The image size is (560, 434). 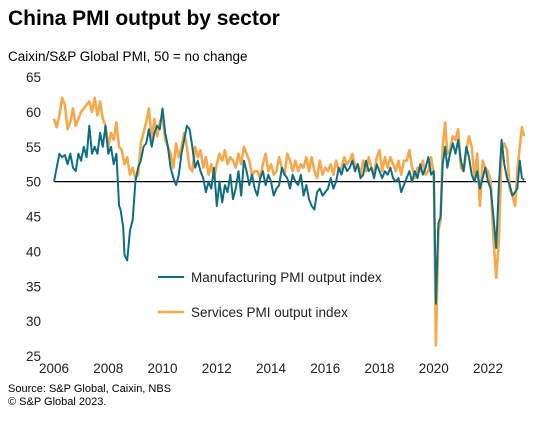 I want to click on chart-subtitle: Caixin/S&P Global PMI, 50 = no change, so click(x=128, y=56).